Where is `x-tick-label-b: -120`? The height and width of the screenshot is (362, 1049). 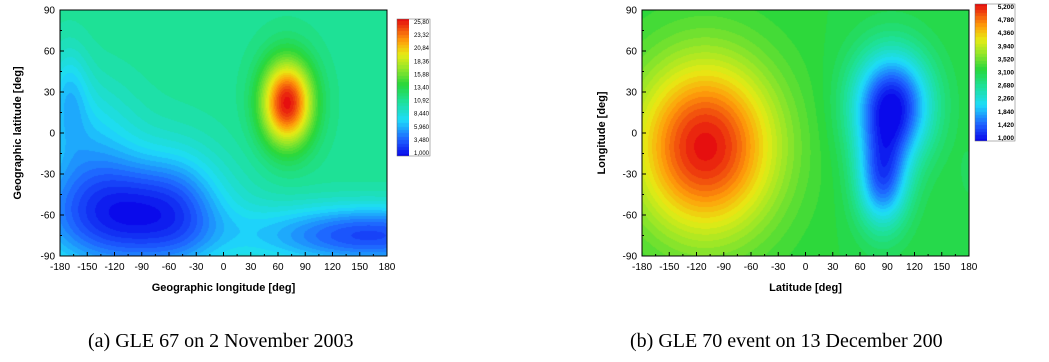 x-tick-label-b: -120 is located at coordinates (696, 267).